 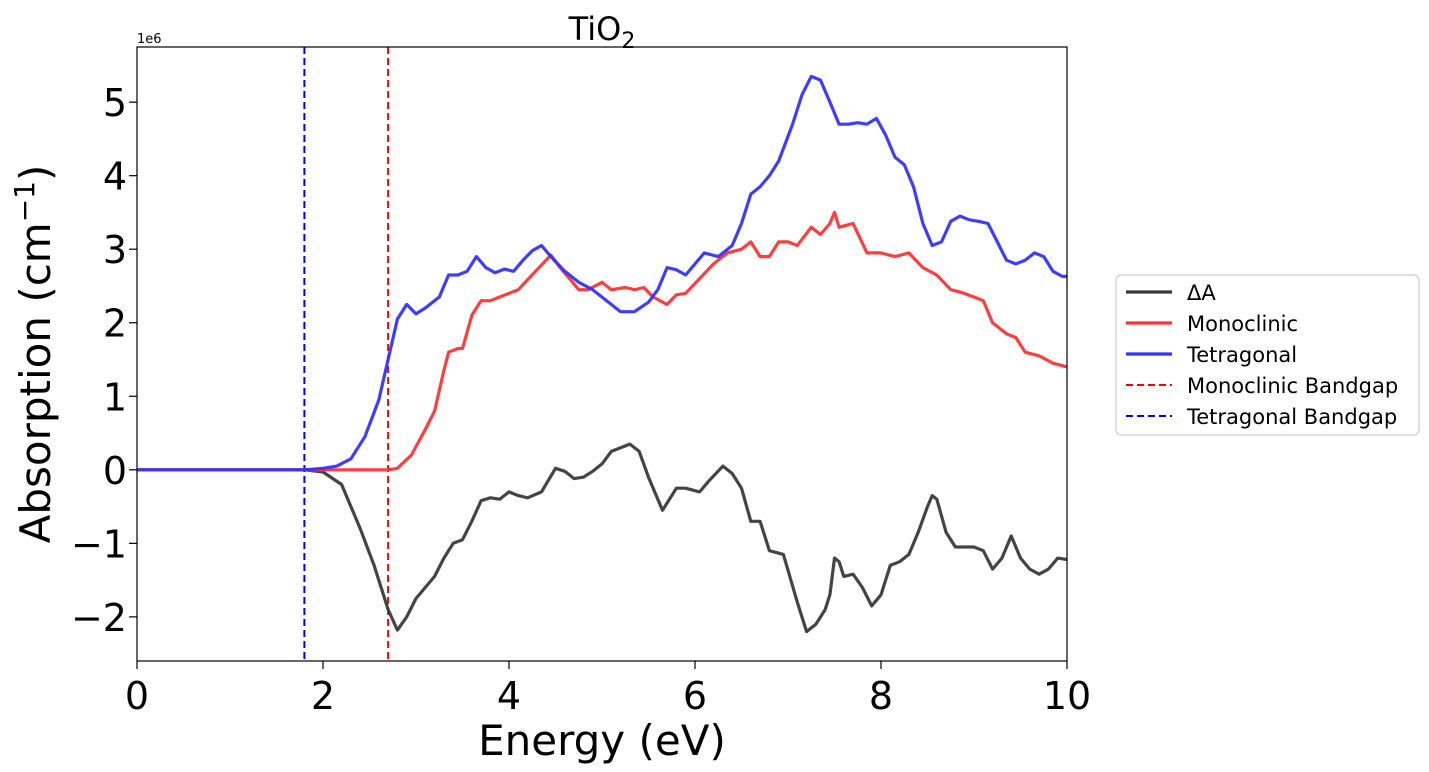 I want to click on legend-label-tetragonal: Tetragonal, so click(x=1241, y=355).